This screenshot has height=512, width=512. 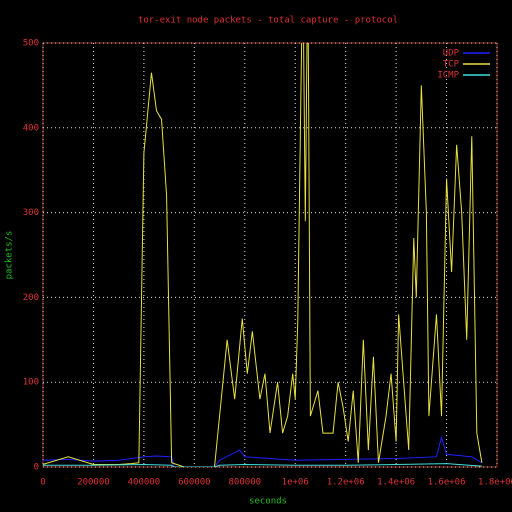 What do you see at coordinates (31, 213) in the screenshot?
I see `y-tick-label: 300` at bounding box center [31, 213].